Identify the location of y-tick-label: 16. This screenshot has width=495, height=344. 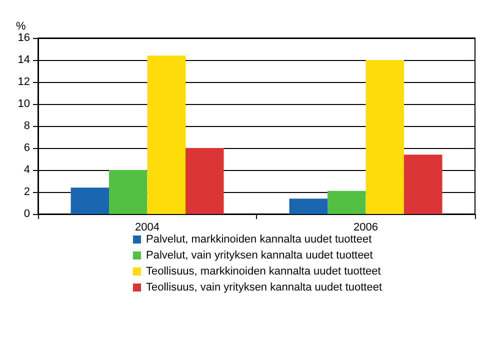
(24, 38).